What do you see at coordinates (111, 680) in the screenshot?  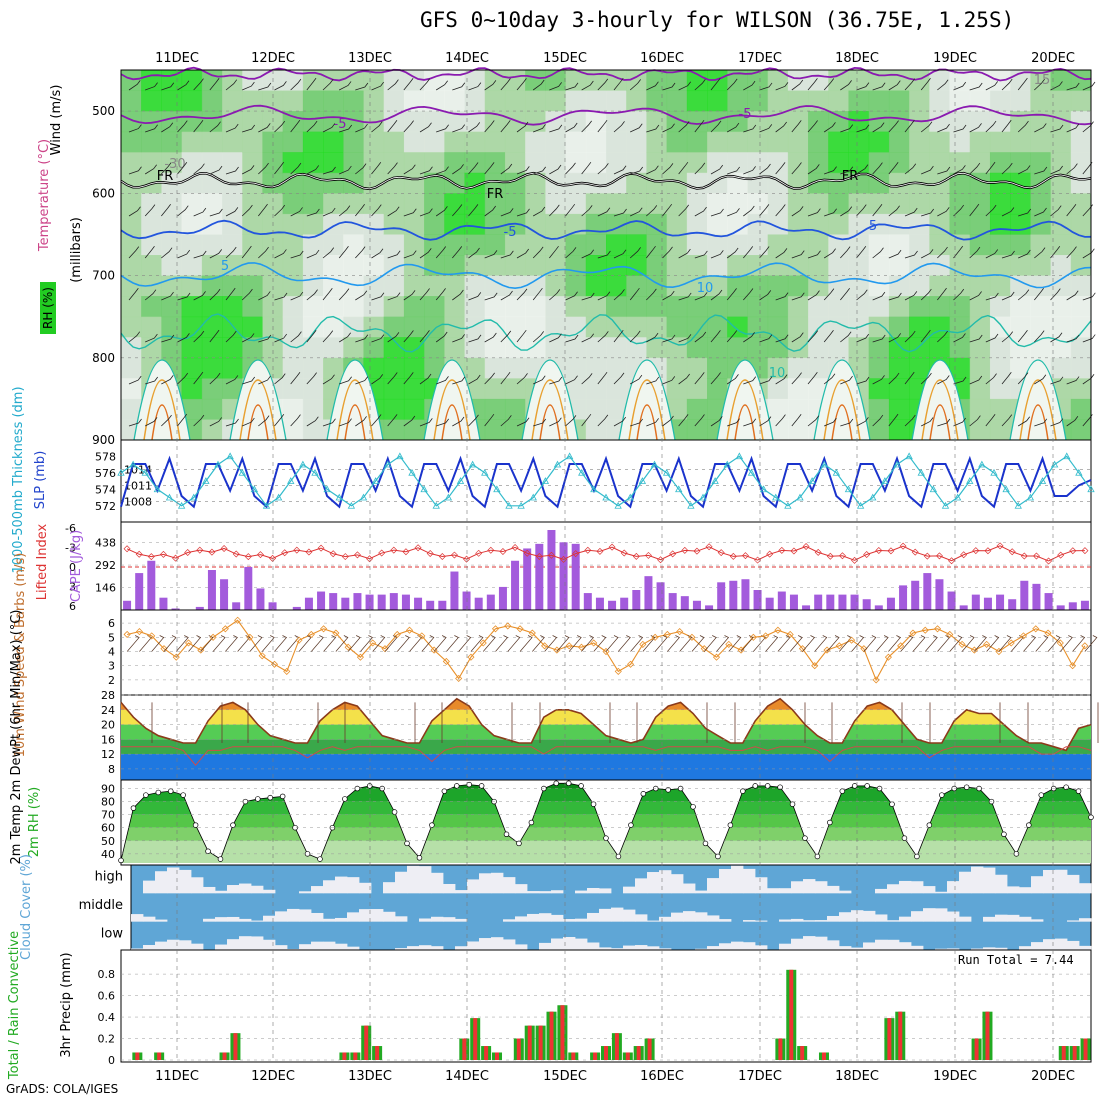 I see `wind-tick: 2` at bounding box center [111, 680].